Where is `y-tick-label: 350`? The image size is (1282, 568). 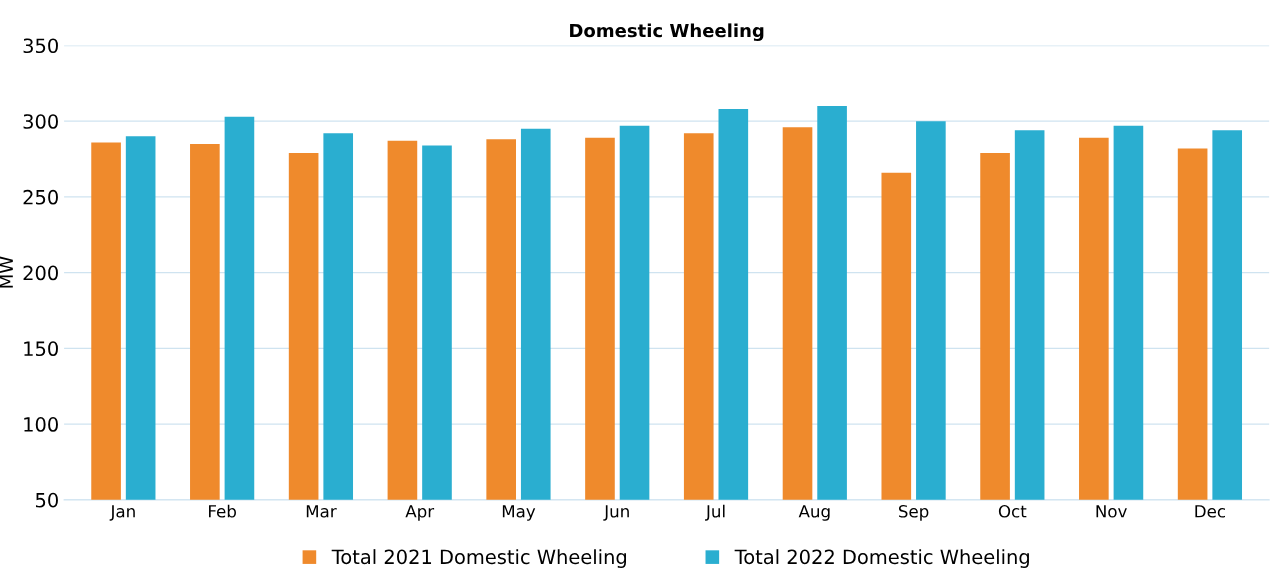
y-tick-label: 350 is located at coordinates (40, 46).